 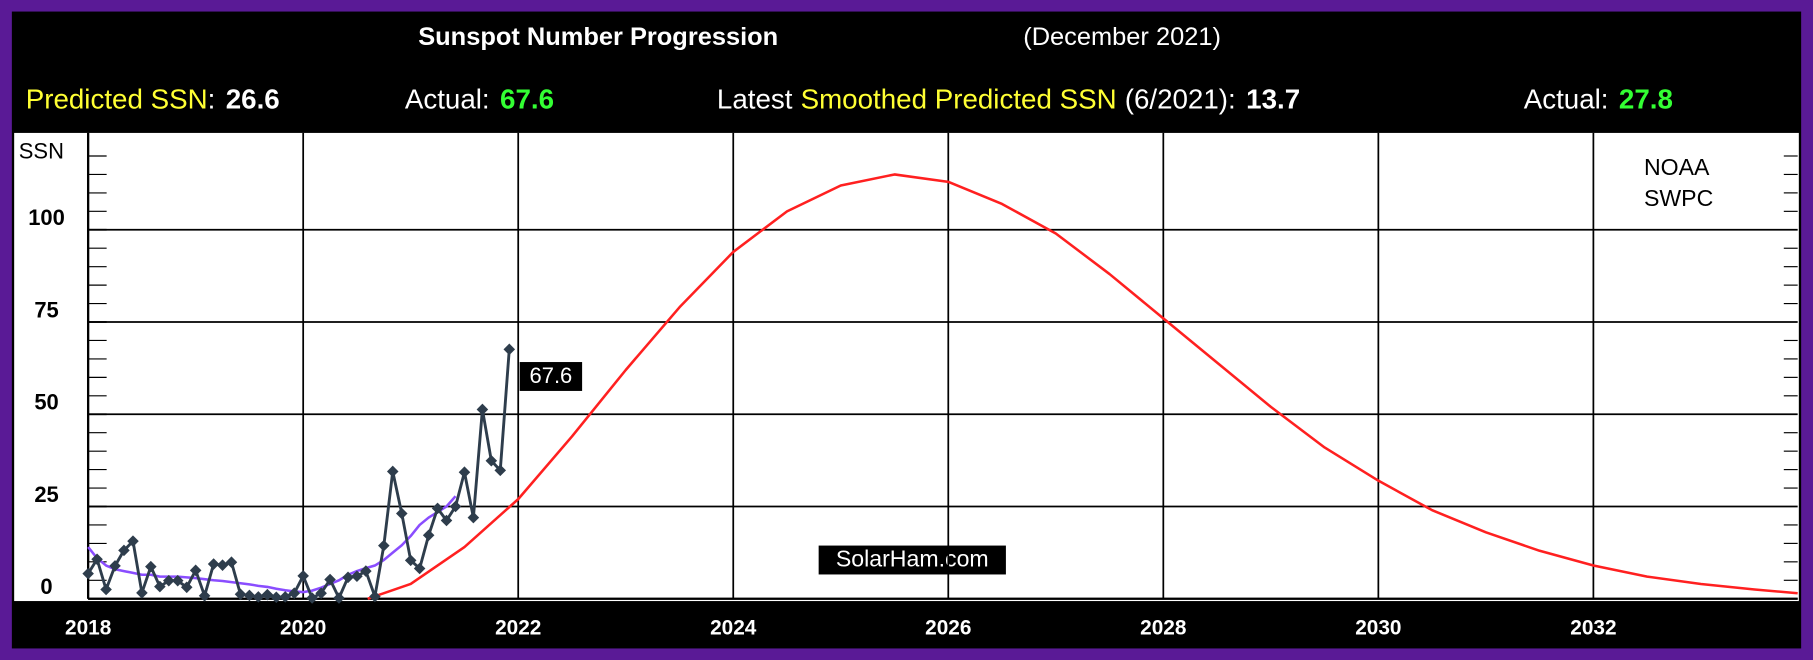 What do you see at coordinates (733, 627) in the screenshot?
I see `x-tick-label: 2024` at bounding box center [733, 627].